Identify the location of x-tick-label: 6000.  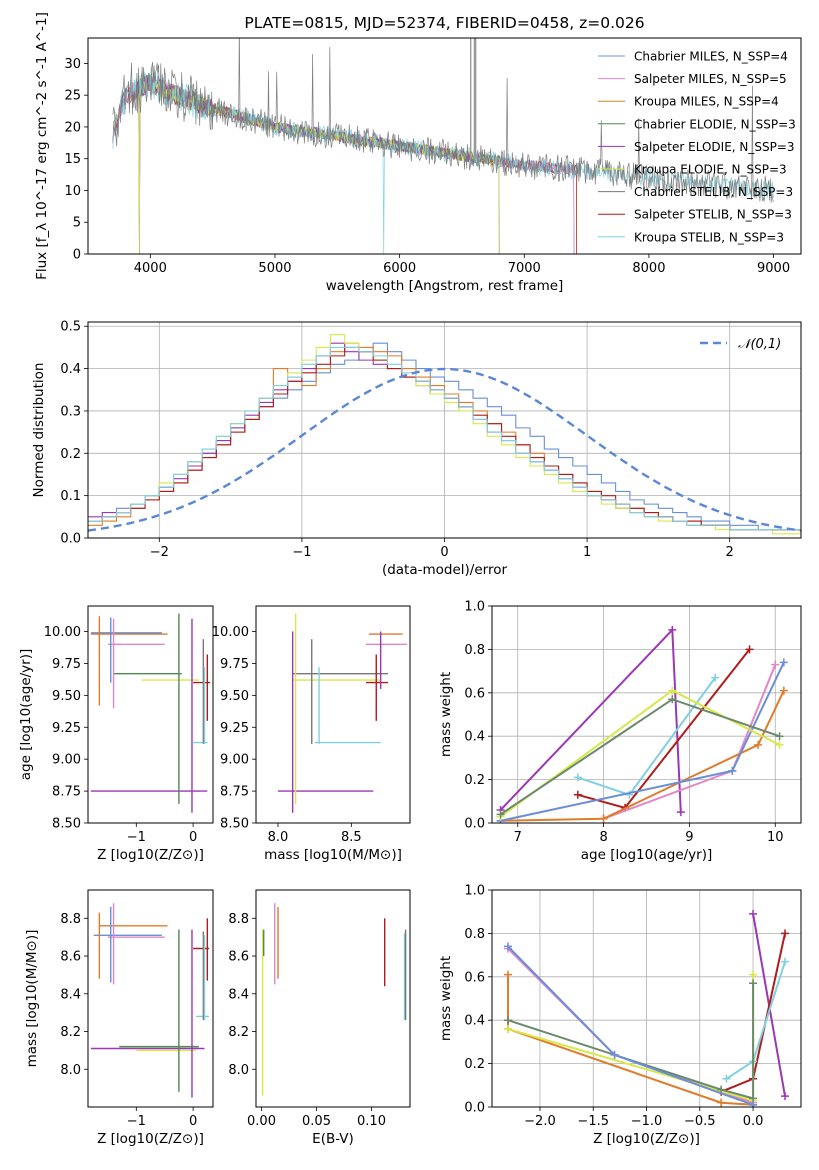
(399, 268).